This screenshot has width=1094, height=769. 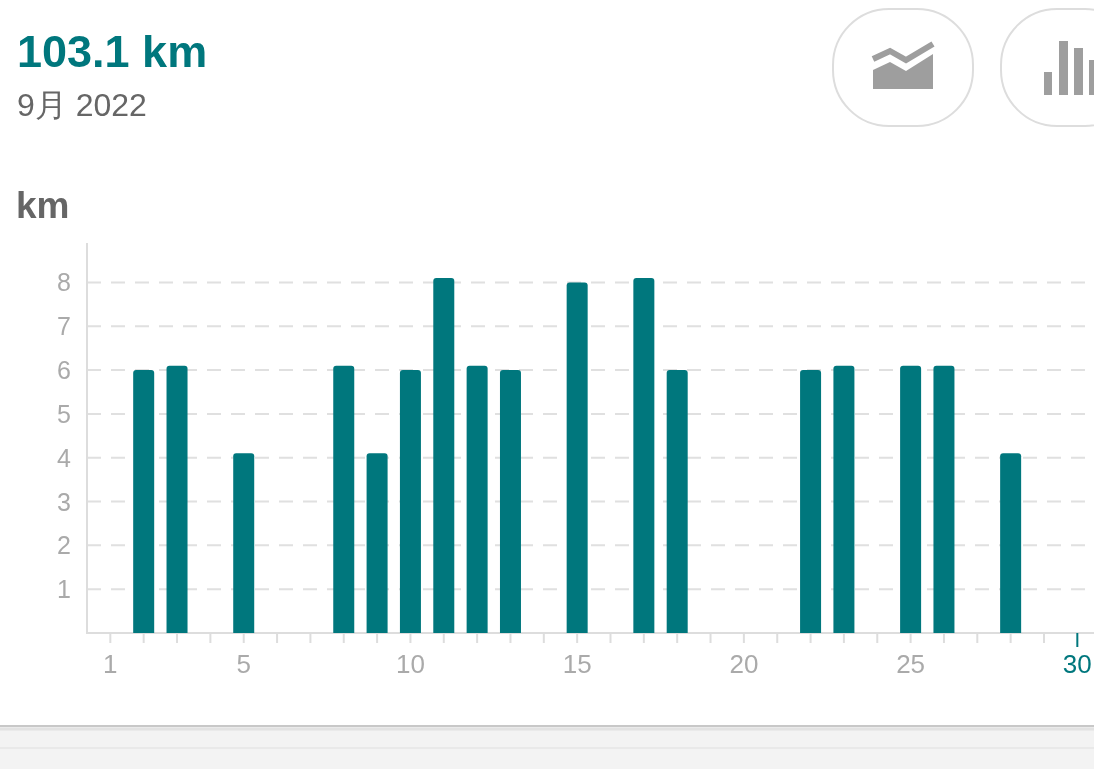 What do you see at coordinates (64, 589) in the screenshot?
I see `y-tick-label: 1` at bounding box center [64, 589].